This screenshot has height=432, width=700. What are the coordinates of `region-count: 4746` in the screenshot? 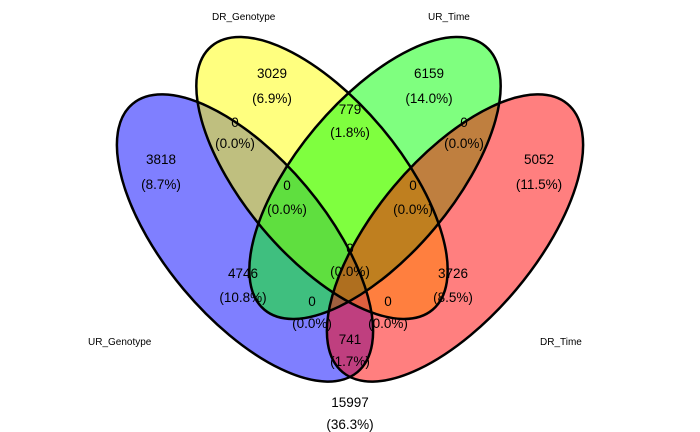 It's located at (243, 273).